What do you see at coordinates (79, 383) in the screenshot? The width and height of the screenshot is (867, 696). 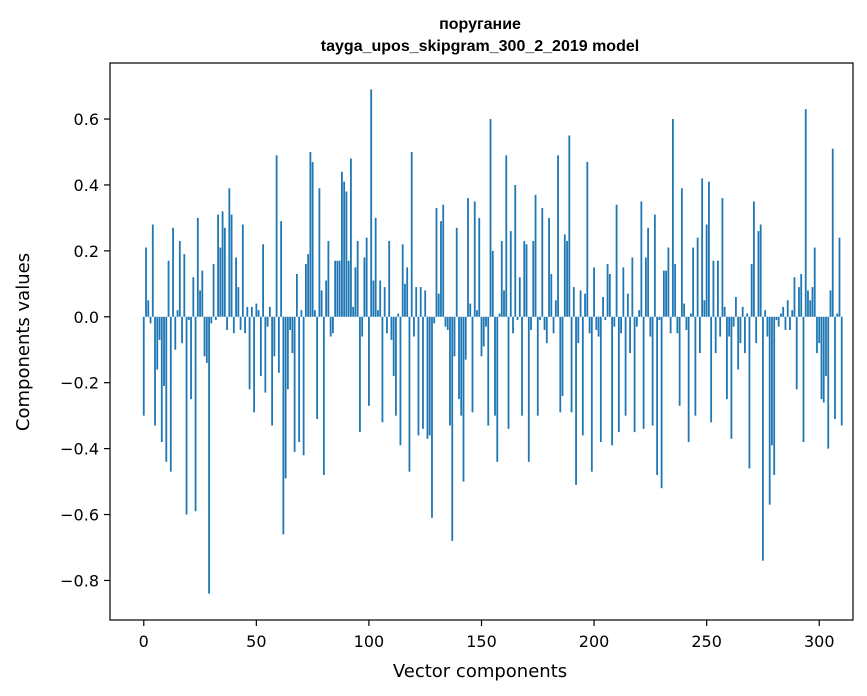 I see `y-tick-label: −0.2` at bounding box center [79, 383].